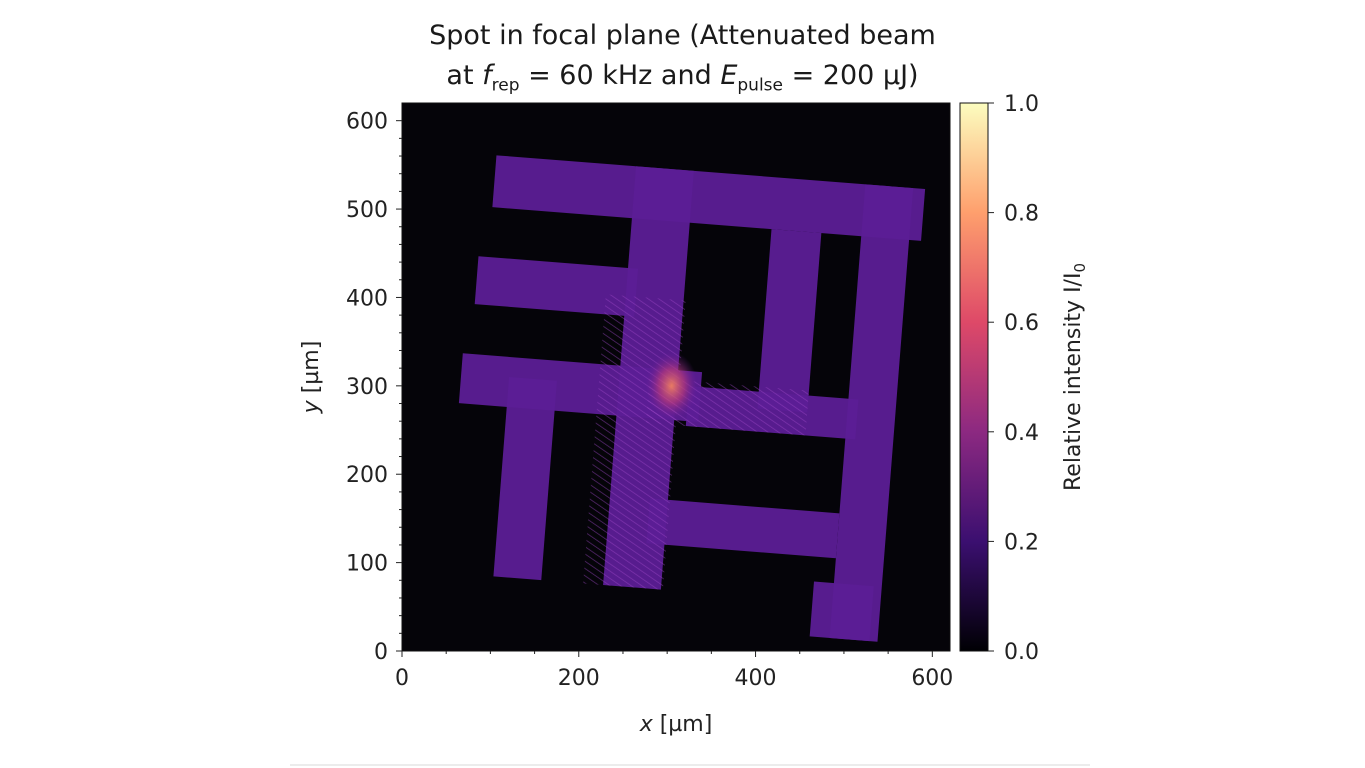 The height and width of the screenshot is (768, 1365). I want to click on colorbar-label-subscript: 0, so click(1080, 268).